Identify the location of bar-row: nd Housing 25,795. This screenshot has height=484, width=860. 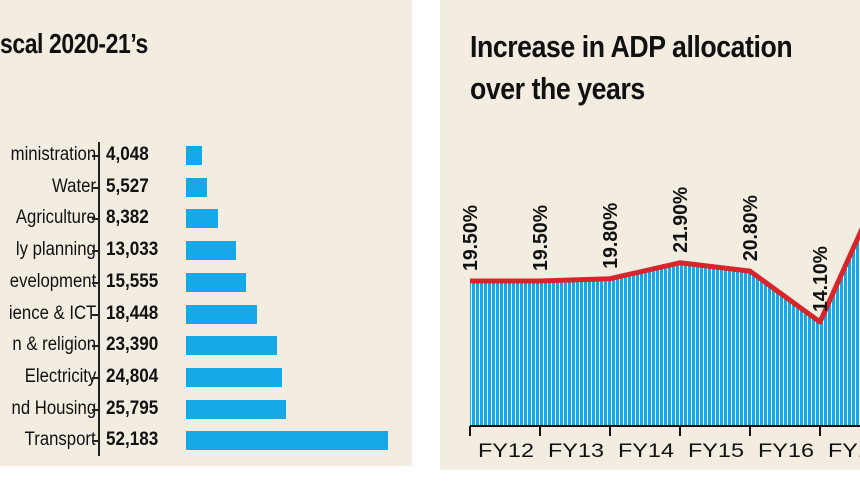
(206, 409).